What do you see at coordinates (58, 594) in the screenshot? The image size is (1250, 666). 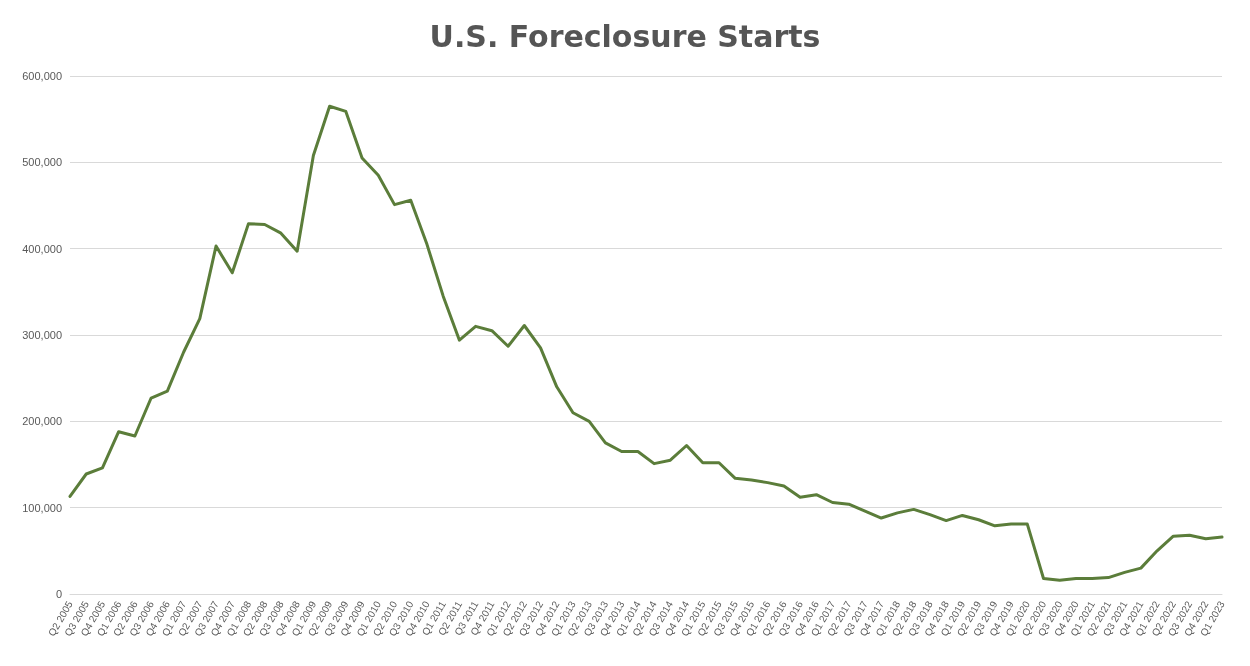 I see `y-tick-label: 0` at bounding box center [58, 594].